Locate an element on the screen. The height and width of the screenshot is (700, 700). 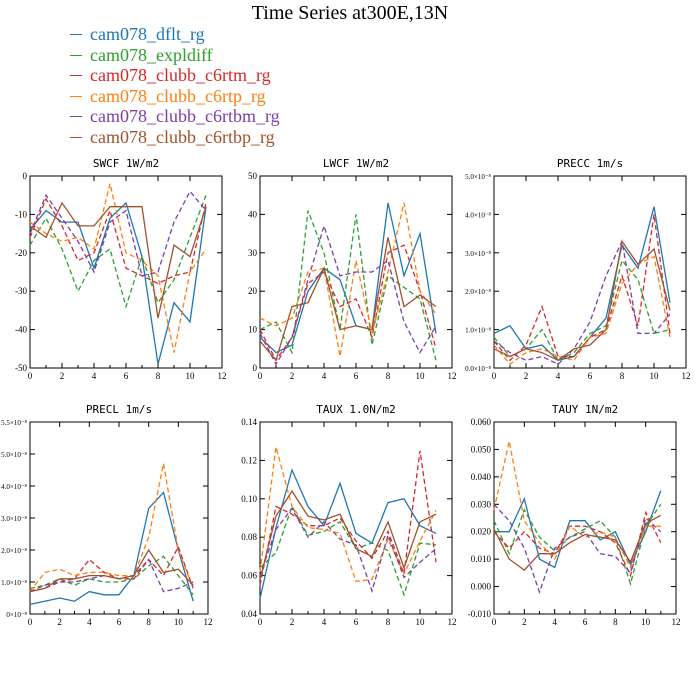
y-tick-label: 0.14 is located at coordinates (249, 422).